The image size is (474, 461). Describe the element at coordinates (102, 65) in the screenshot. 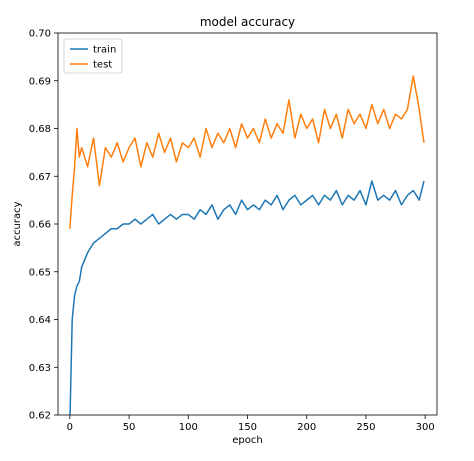

I see `legend-label-test: test` at that location.